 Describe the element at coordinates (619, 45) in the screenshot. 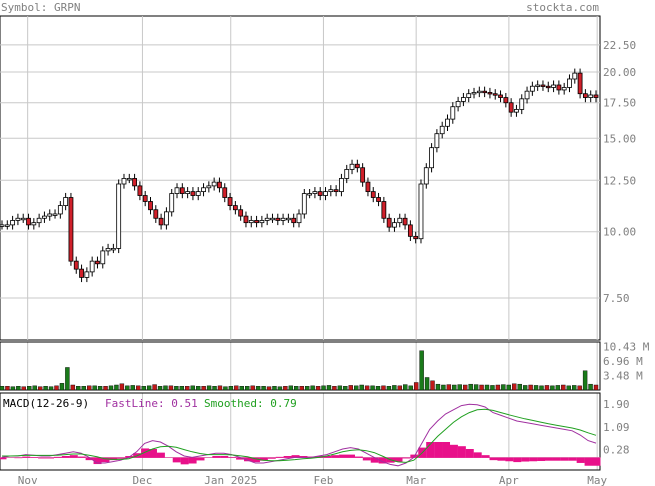

I see `price-tick-label: 22.50` at that location.